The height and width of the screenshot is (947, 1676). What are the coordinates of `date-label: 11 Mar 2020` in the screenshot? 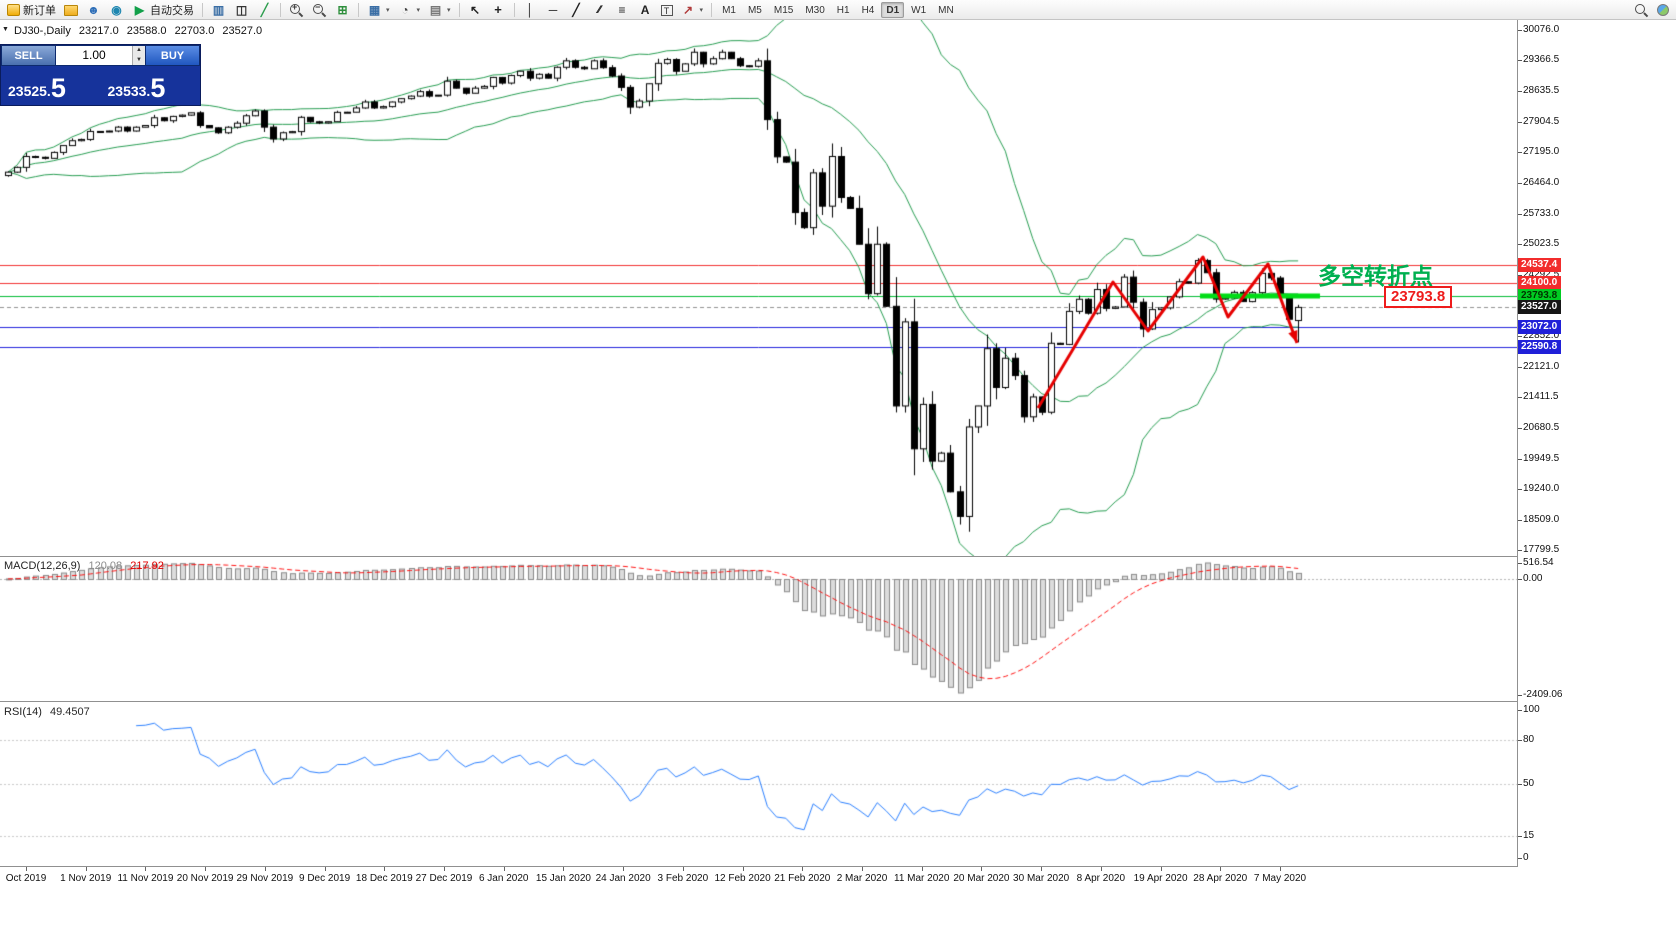 It's located at (922, 878).